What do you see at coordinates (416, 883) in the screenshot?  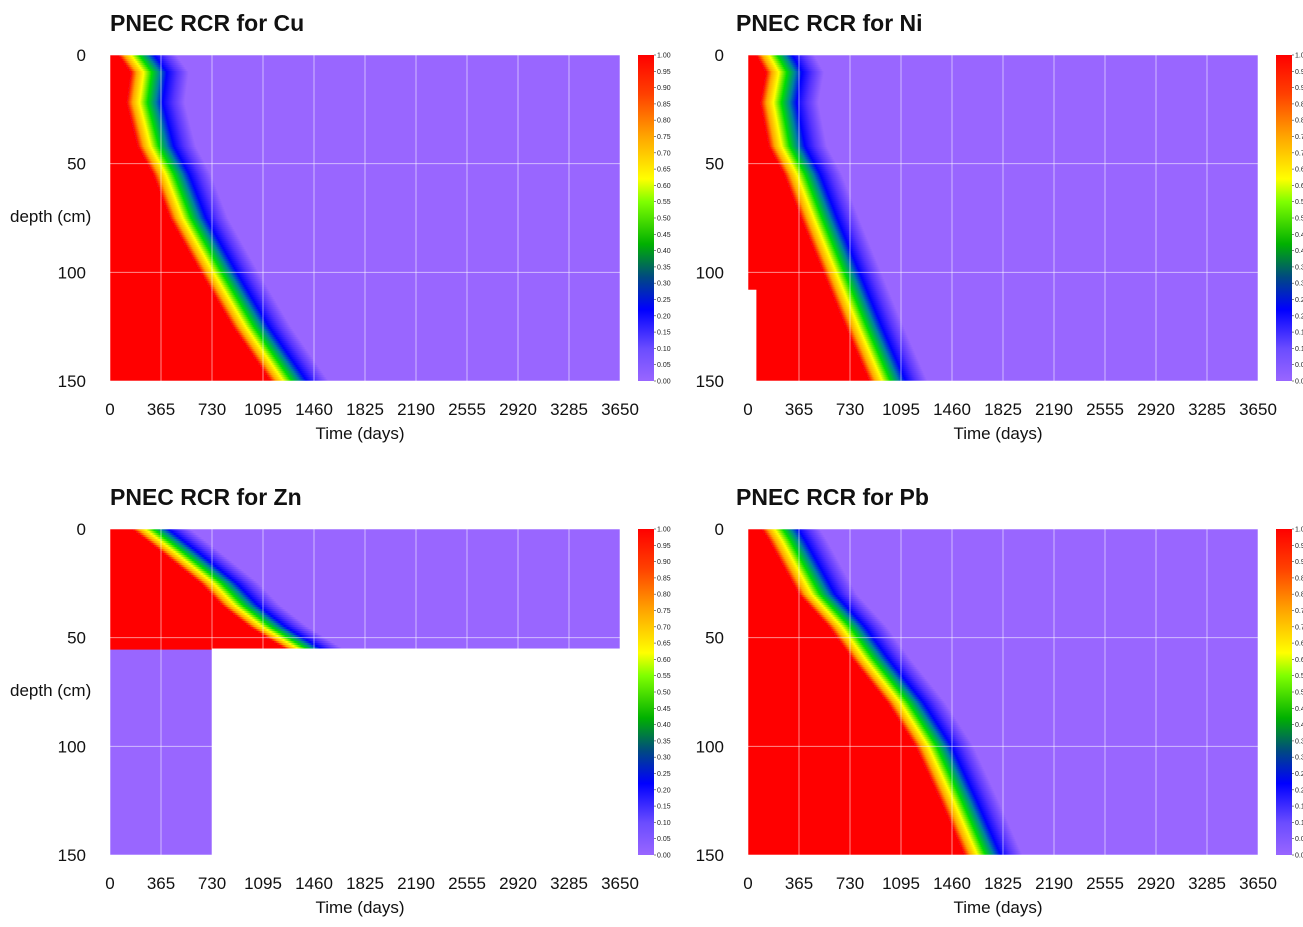 I see `x-tick-label: 2190` at bounding box center [416, 883].